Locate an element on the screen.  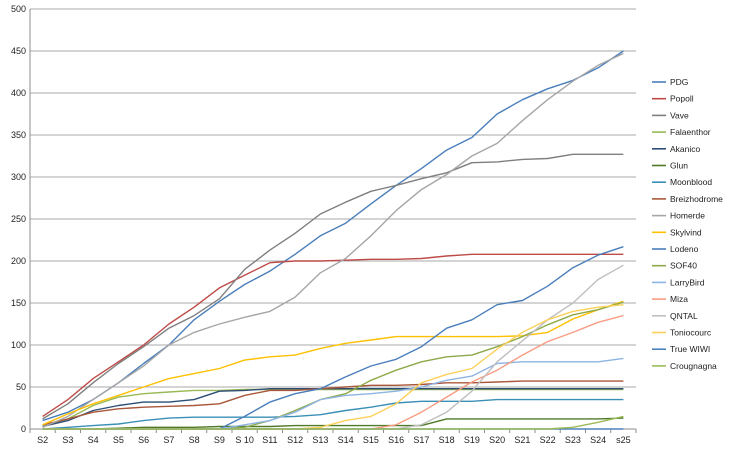
series-line-falaenthor is located at coordinates (333, 408).